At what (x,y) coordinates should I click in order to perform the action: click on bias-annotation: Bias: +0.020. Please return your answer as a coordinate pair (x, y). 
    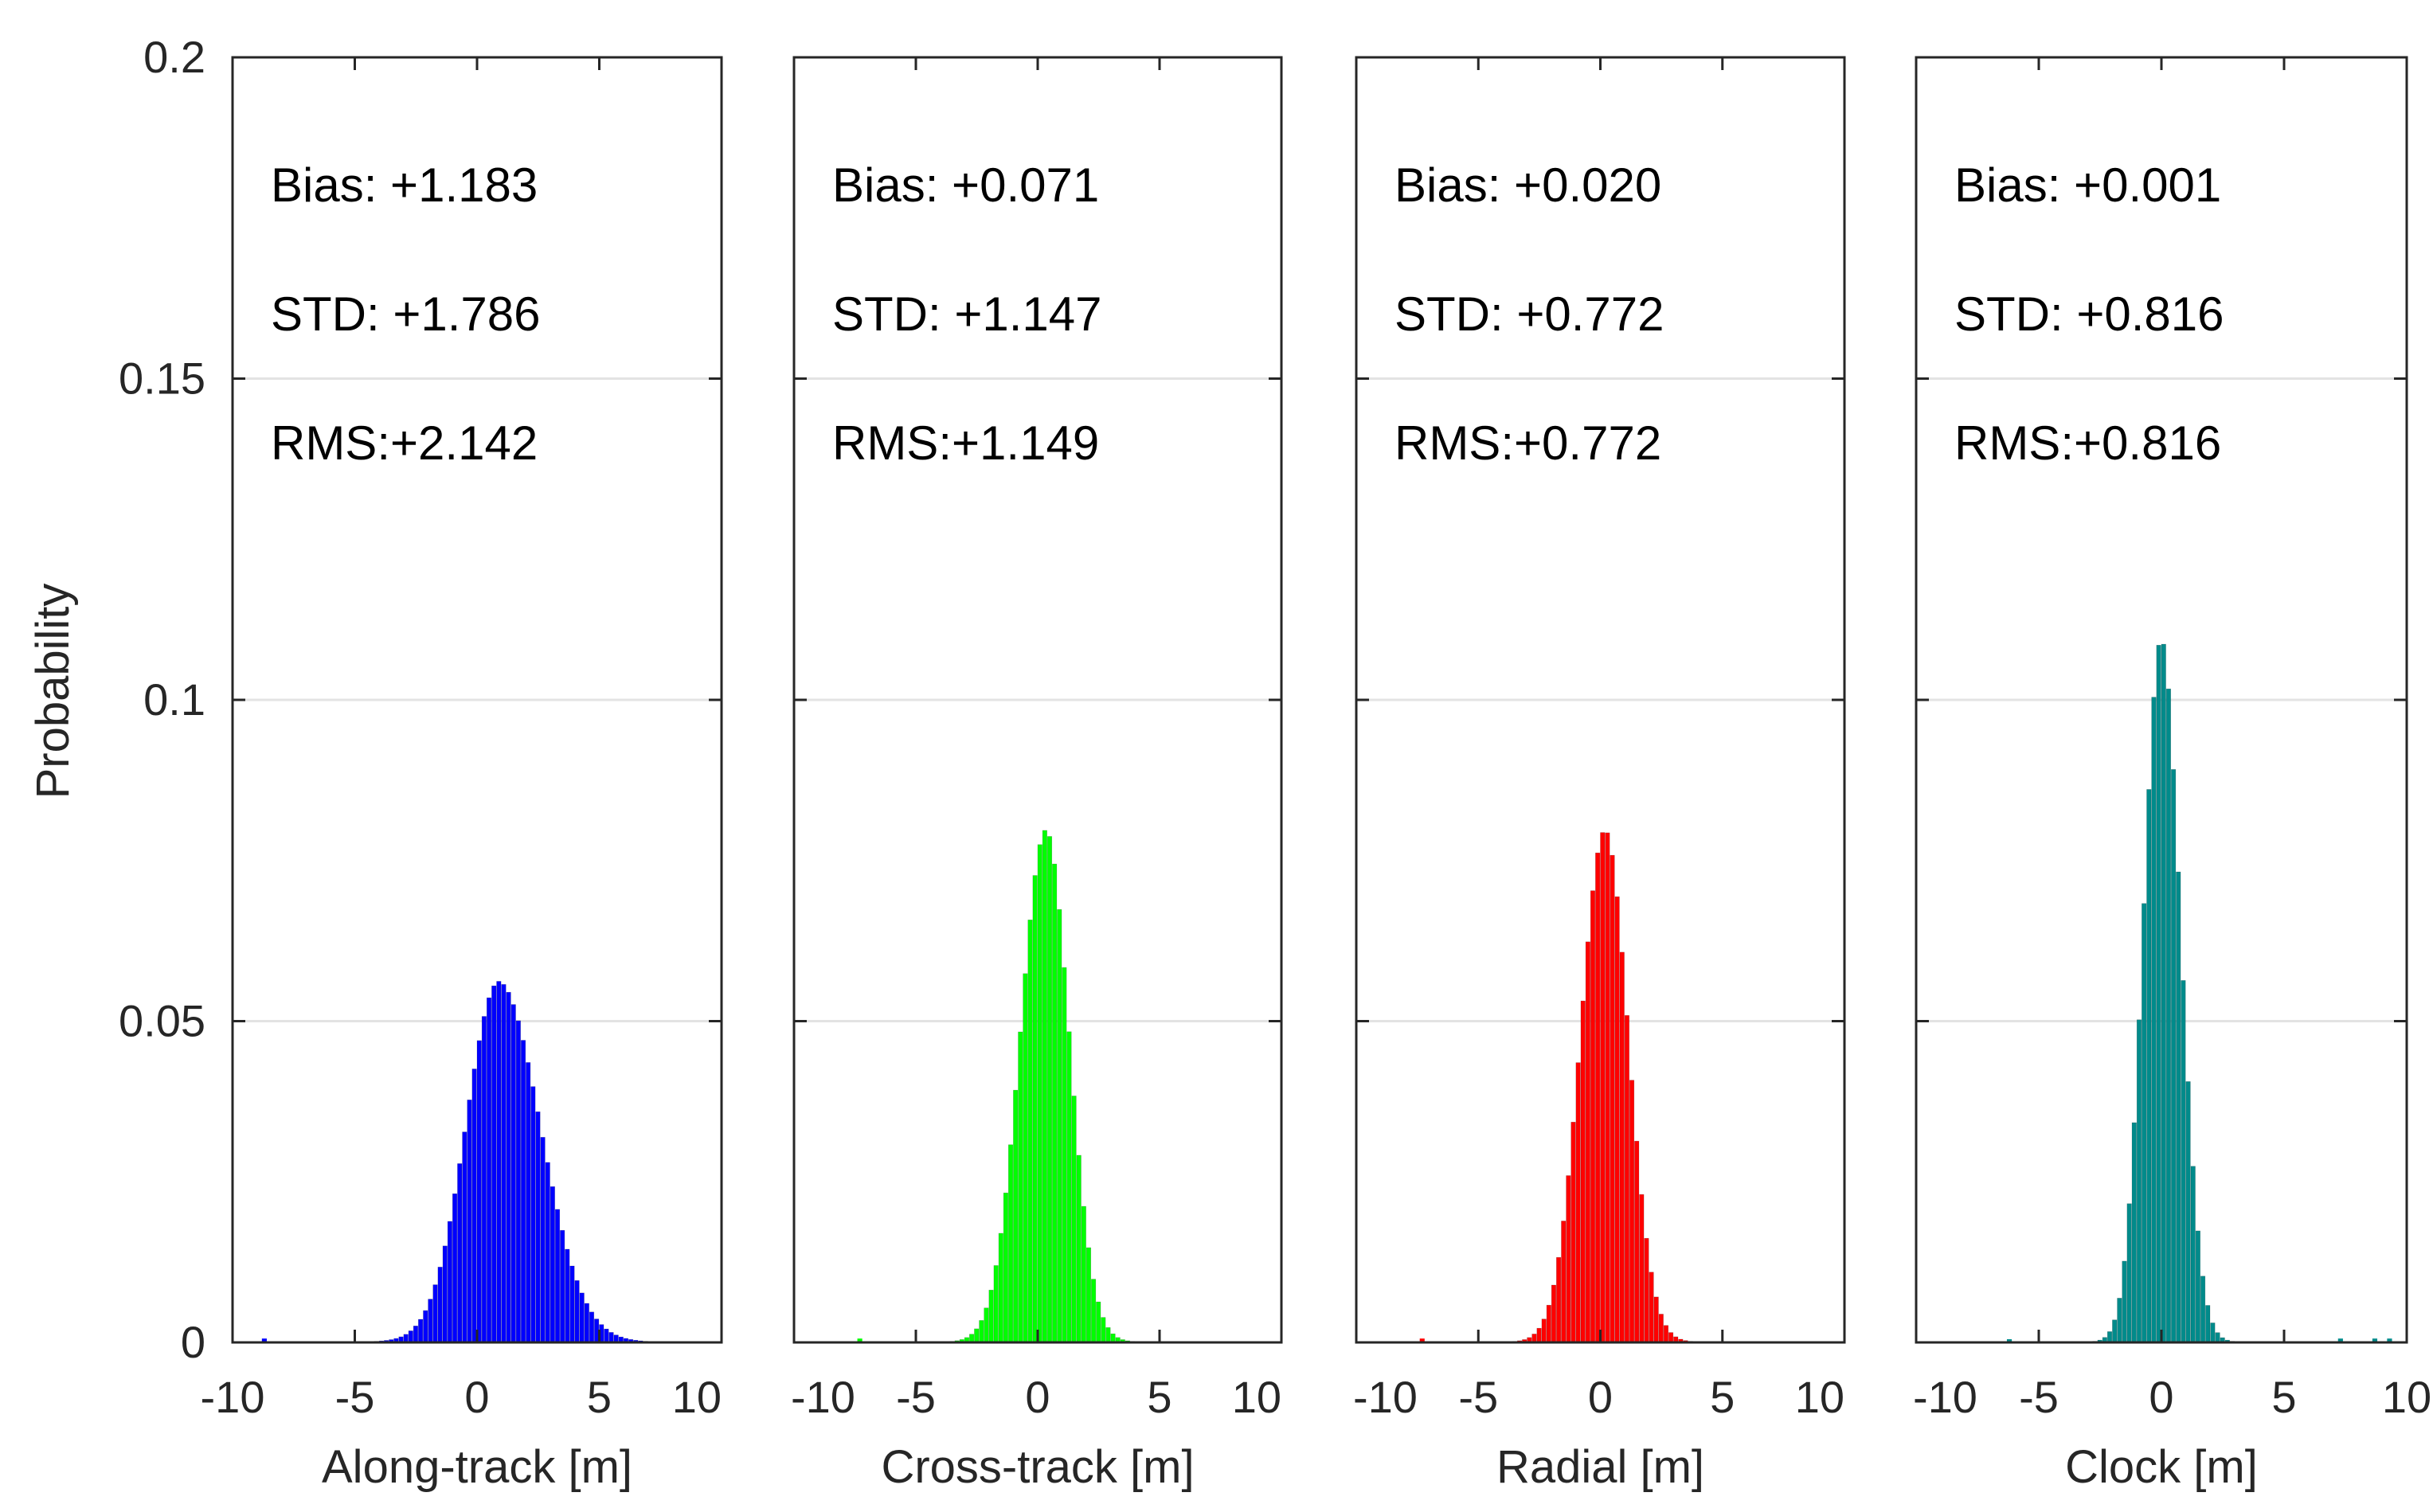
    Looking at the image, I should click on (1528, 185).